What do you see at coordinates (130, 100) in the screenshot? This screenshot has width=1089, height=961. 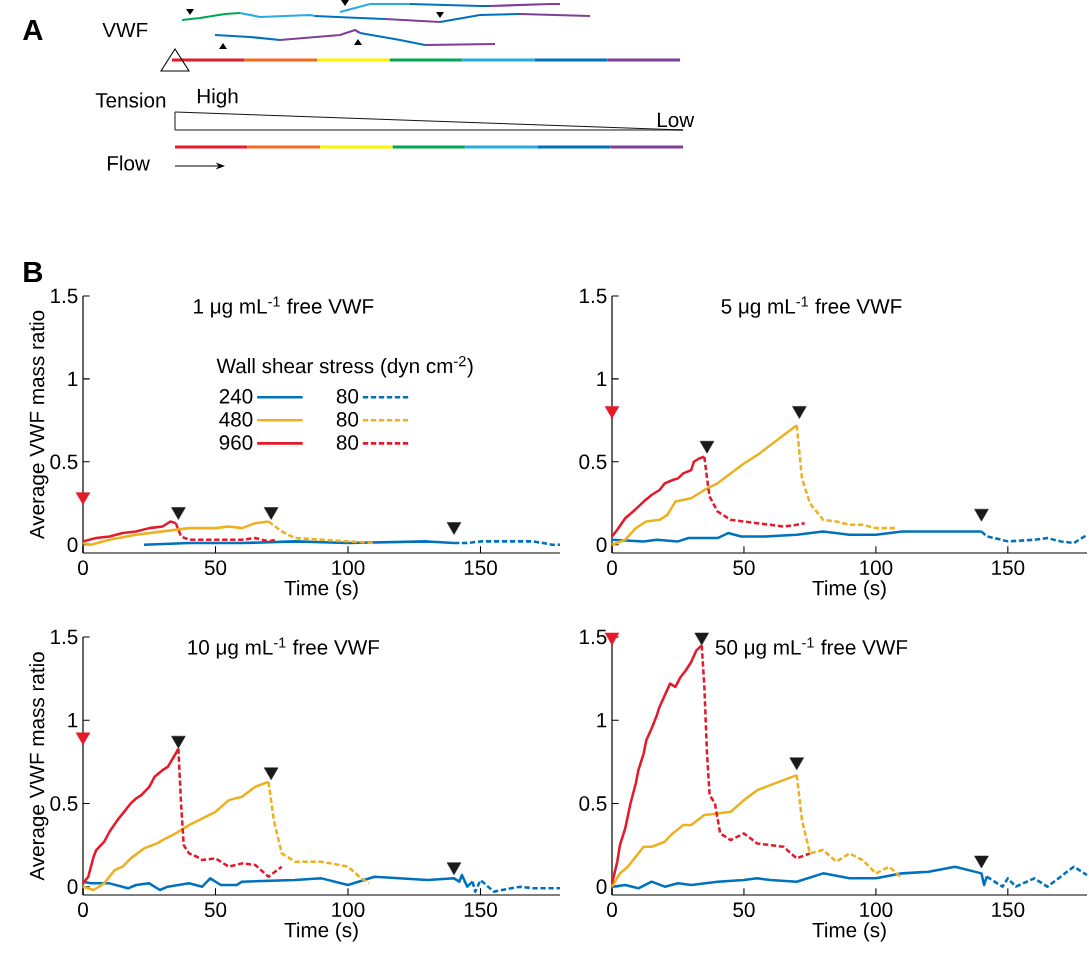 I see `text: Tension` at bounding box center [130, 100].